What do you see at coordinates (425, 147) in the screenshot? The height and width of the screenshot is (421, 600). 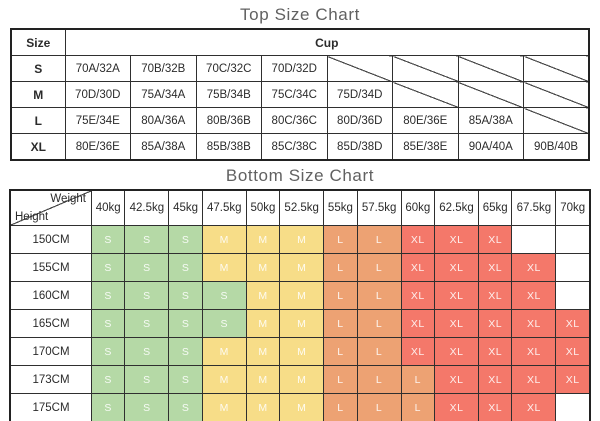 I see `cup-size-cell: 85E/38E` at bounding box center [425, 147].